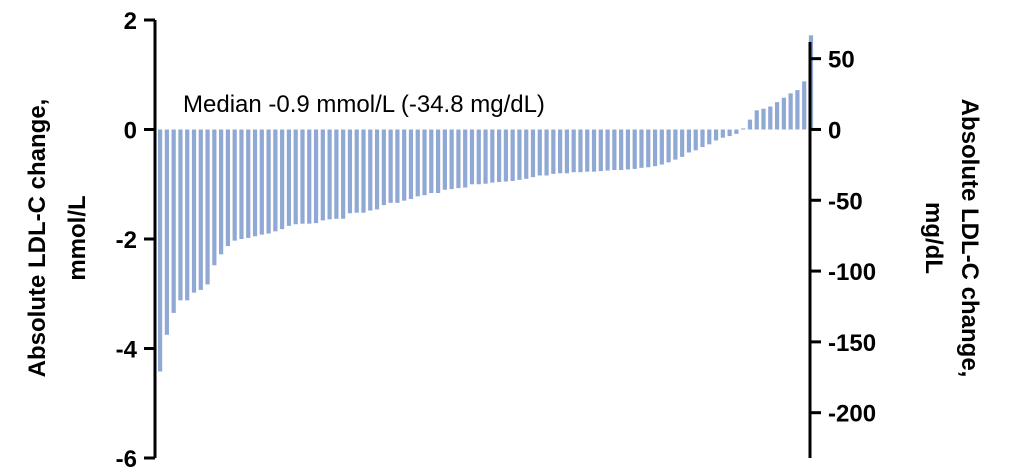 The height and width of the screenshot is (472, 1012). I want to click on left-axis-tick-label: 2, so click(130, 21).